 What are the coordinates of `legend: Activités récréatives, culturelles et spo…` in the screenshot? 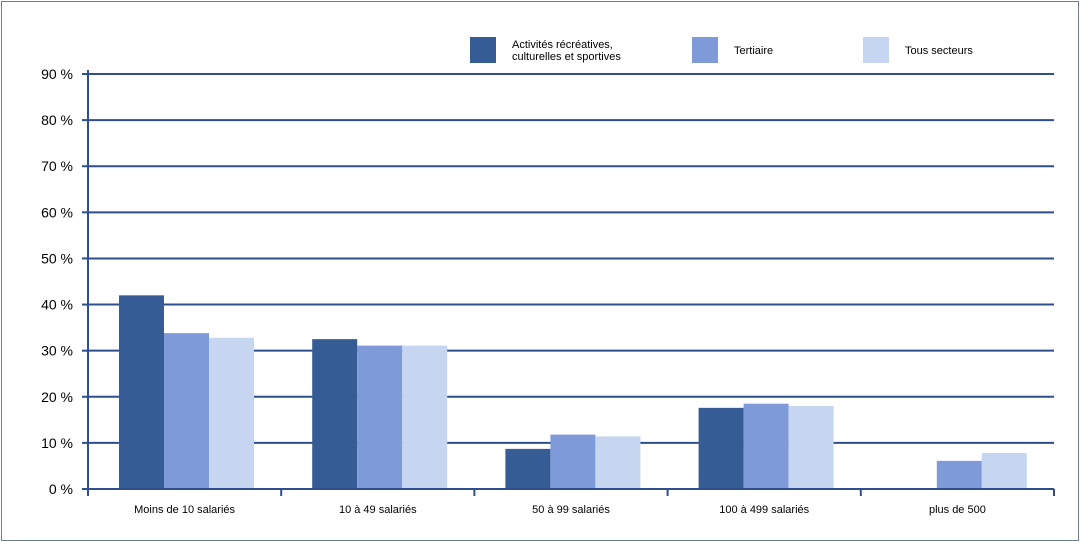 It's located at (721, 50).